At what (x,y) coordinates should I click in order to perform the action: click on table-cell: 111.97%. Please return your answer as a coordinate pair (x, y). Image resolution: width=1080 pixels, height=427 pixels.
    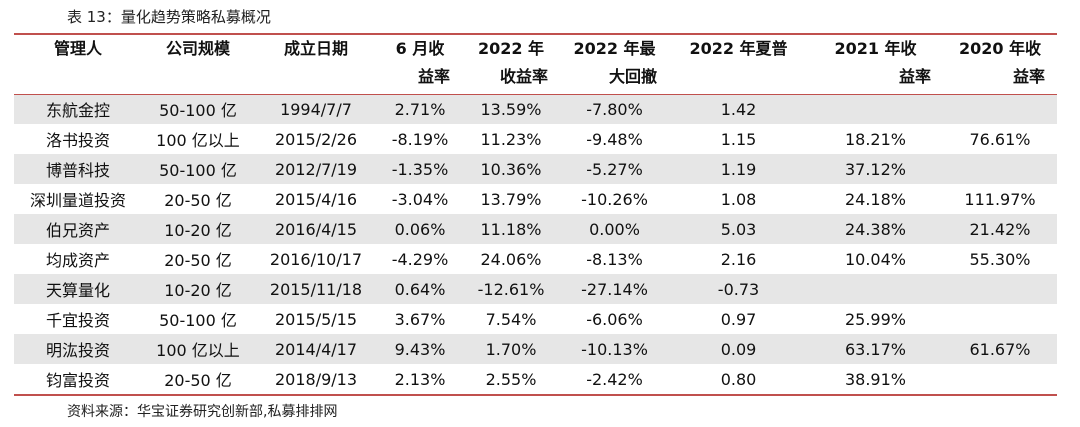
    Looking at the image, I should click on (1000, 199).